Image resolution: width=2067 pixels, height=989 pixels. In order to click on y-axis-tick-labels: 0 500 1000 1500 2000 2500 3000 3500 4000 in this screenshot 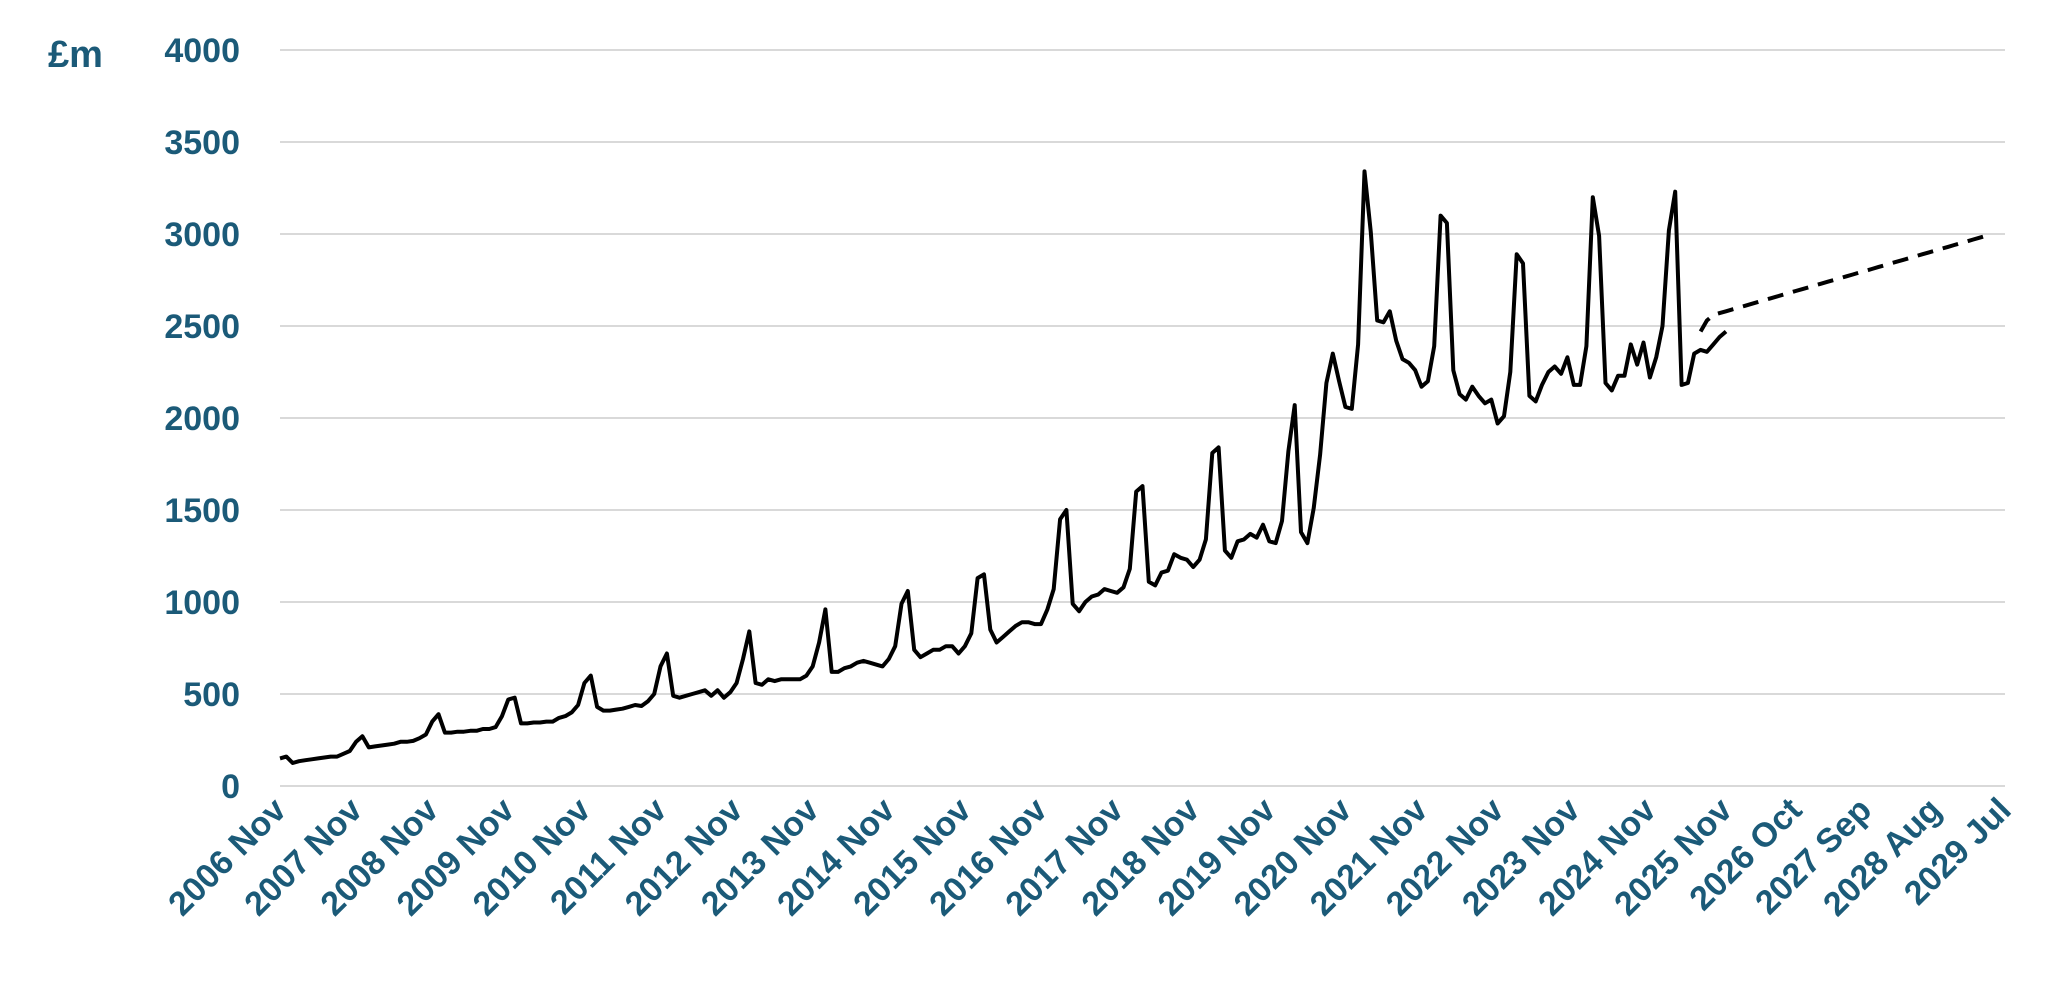, I will do `click(202, 419)`.